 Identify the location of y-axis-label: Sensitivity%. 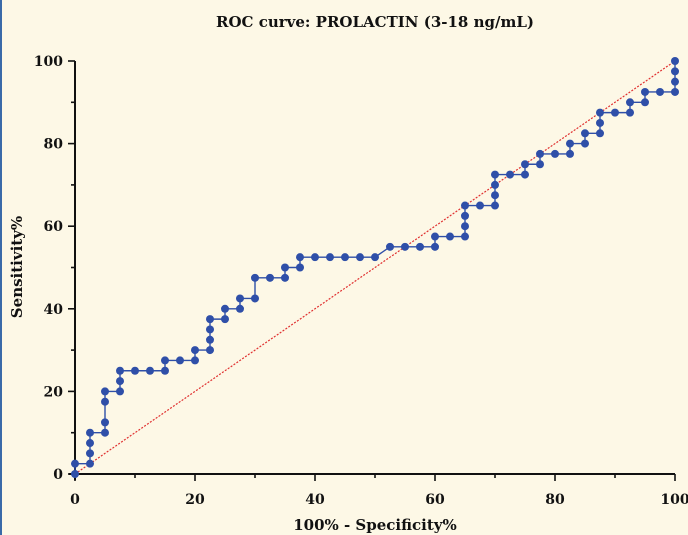
(17, 267).